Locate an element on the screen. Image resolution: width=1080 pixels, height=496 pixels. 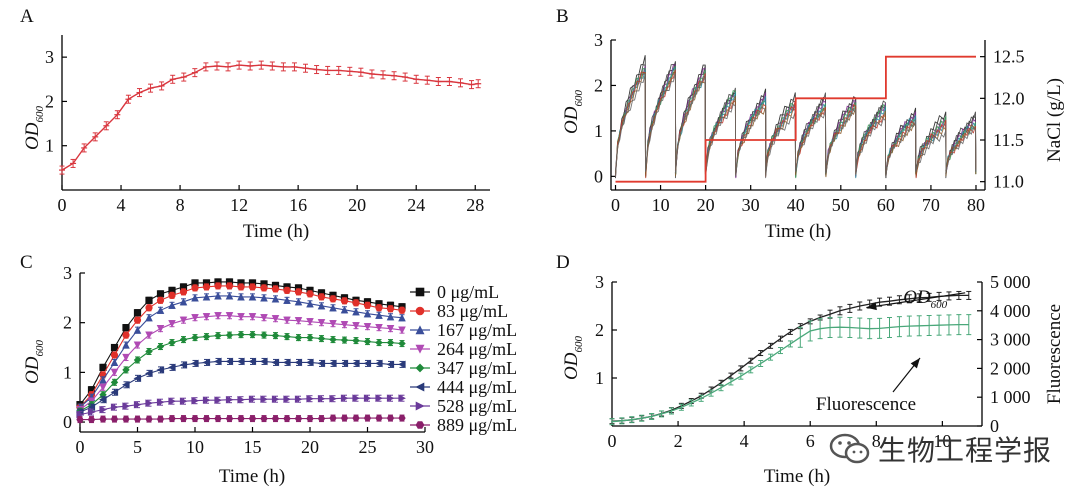
y2-tick-label: 2 000 is located at coordinates (1010, 368).